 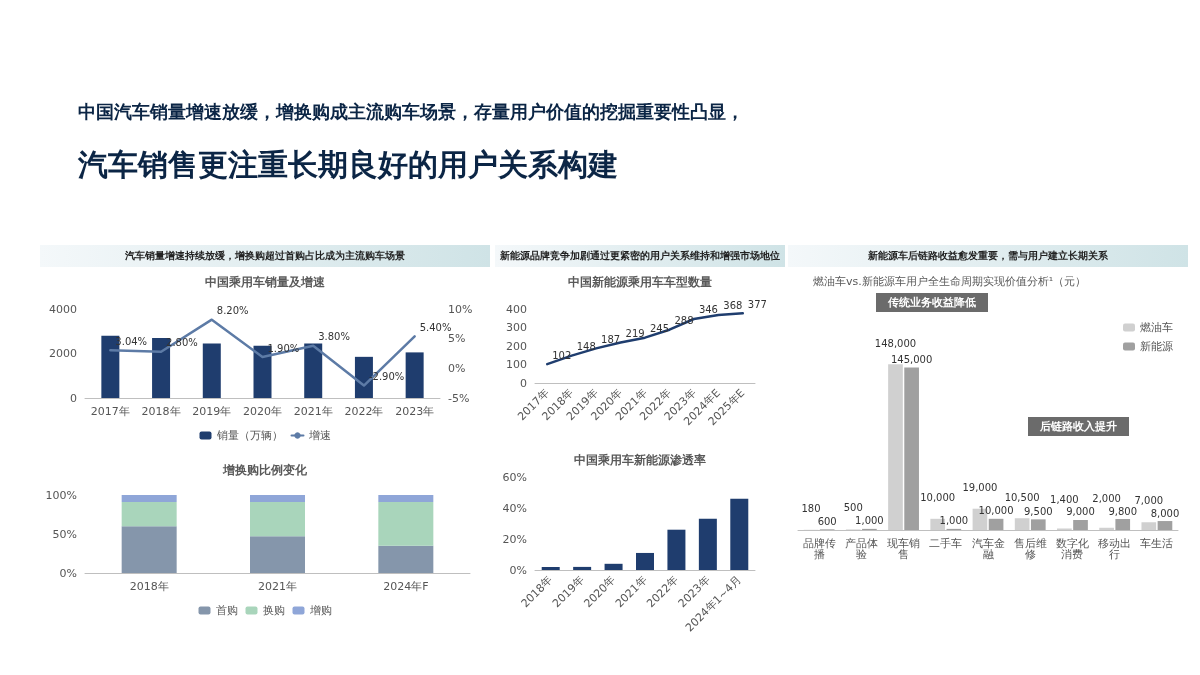 I want to click on data-label: 1,000, so click(x=869, y=521).